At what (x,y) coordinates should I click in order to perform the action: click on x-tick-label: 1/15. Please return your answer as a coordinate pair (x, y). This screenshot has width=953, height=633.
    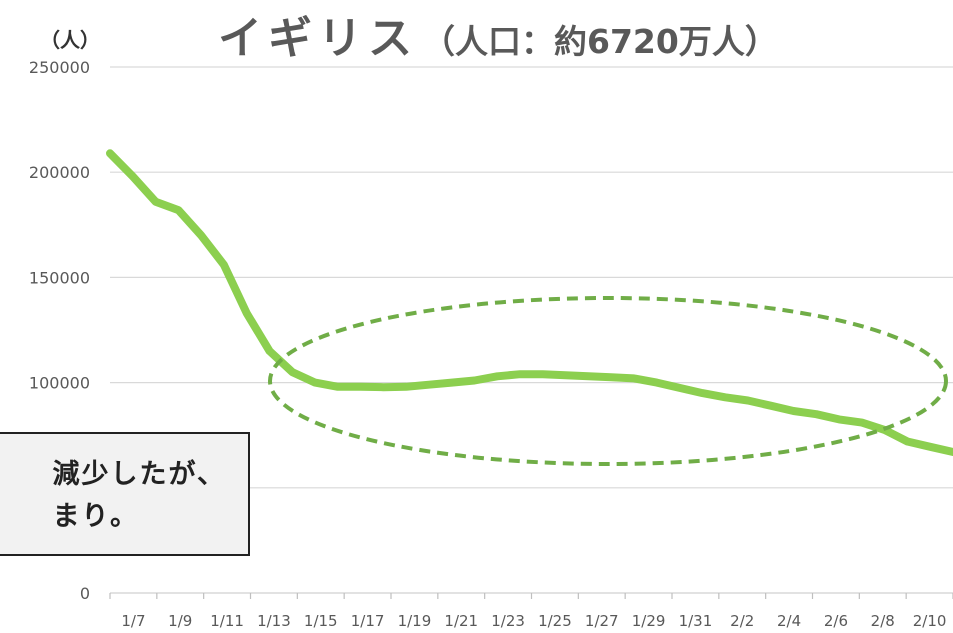
    Looking at the image, I should click on (321, 621).